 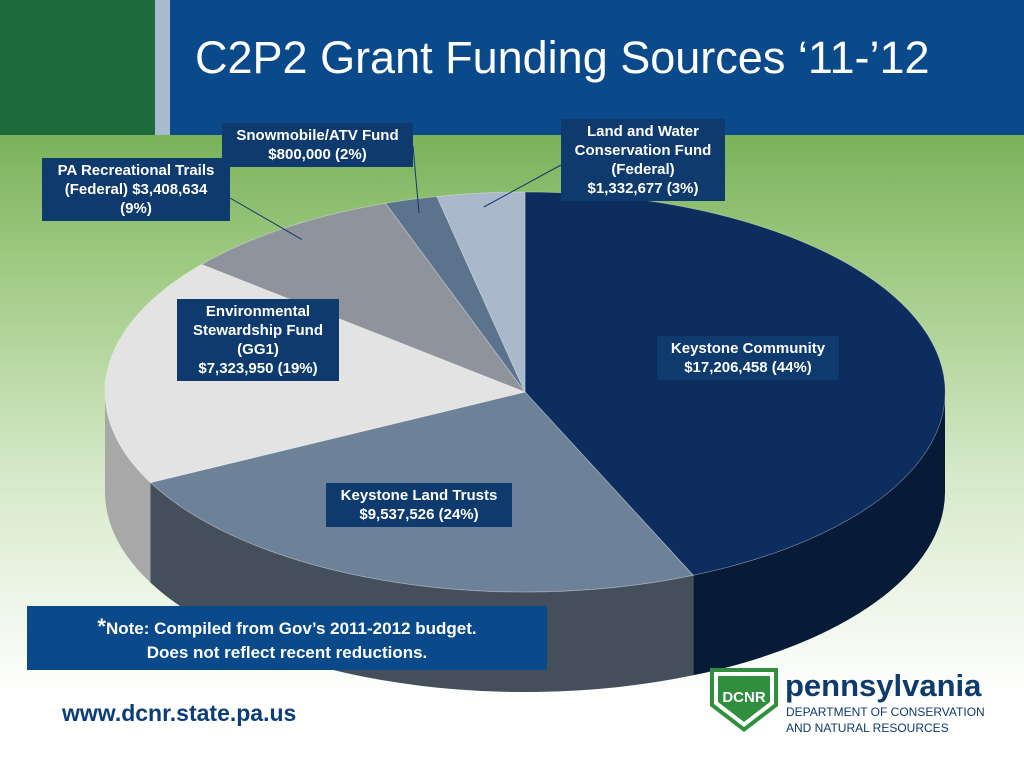 I want to click on slice-label-line: Stewardship Fund, so click(x=257, y=330).